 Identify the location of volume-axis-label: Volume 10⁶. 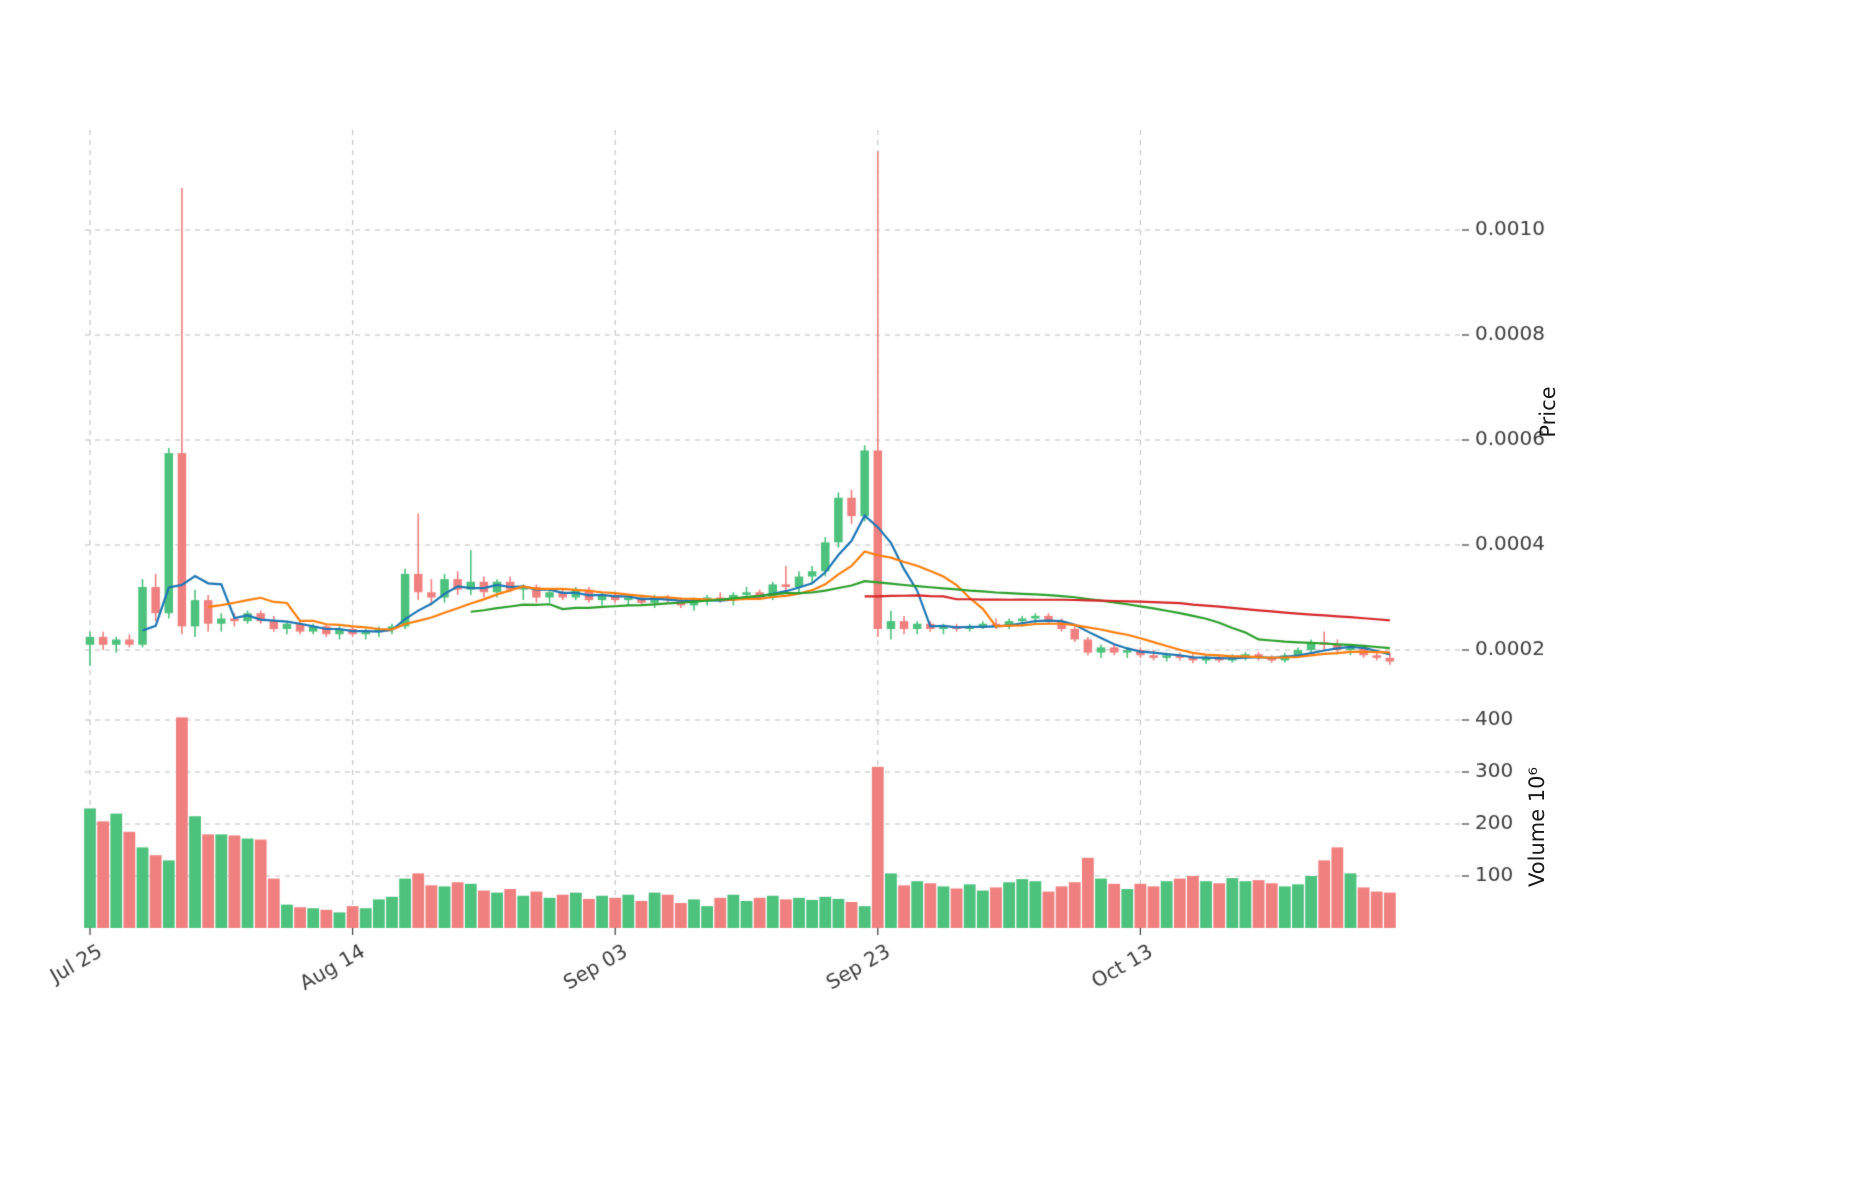
(1537, 827).